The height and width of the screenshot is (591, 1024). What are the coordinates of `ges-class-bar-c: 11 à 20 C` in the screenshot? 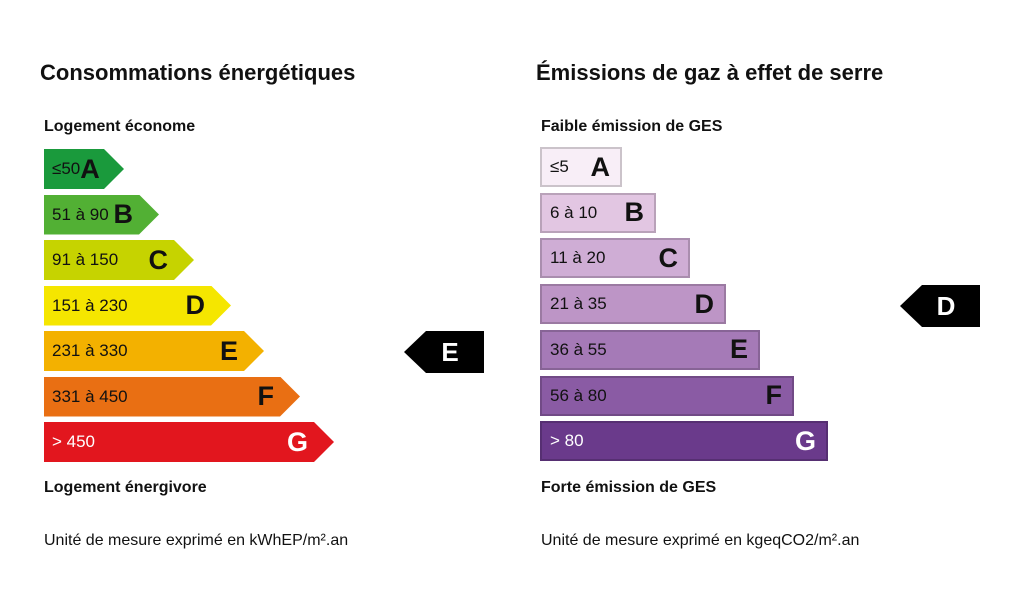 It's located at (615, 258).